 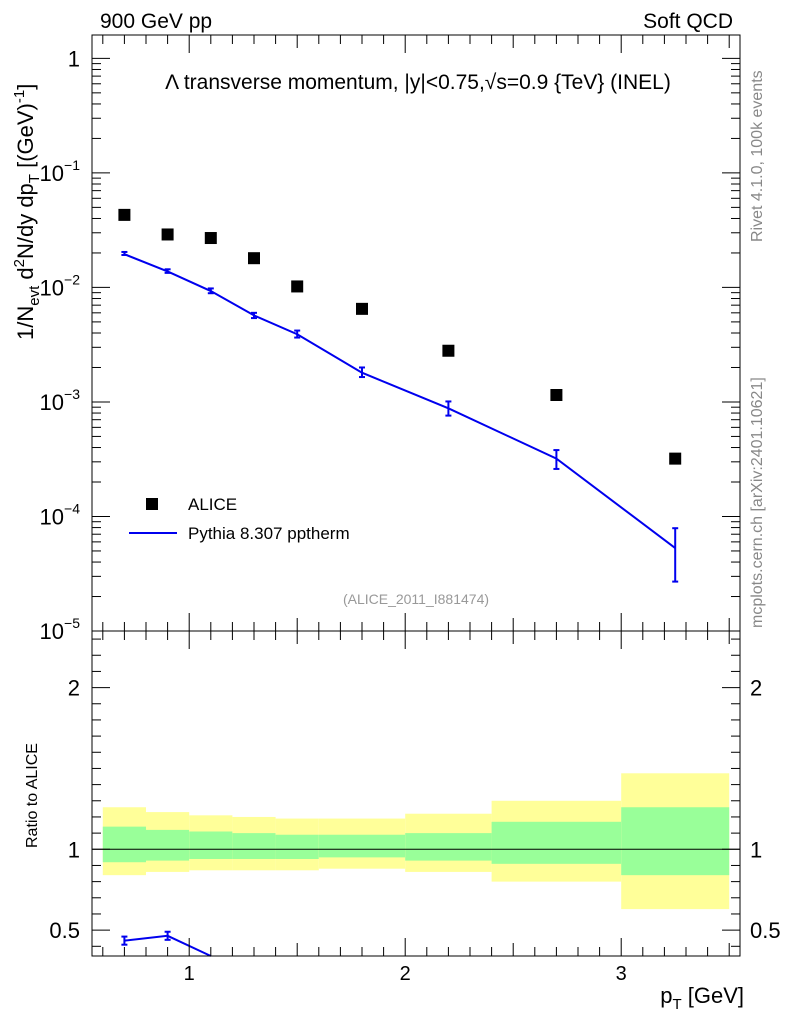 I want to click on ylabel-main-sub: T, so click(x=34, y=178).